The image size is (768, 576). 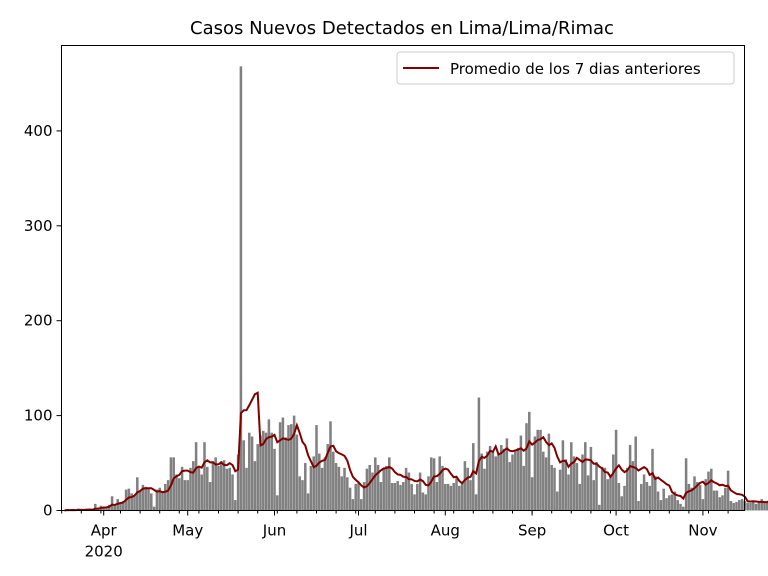 I want to click on x-tick-label: Apr, so click(x=104, y=531).